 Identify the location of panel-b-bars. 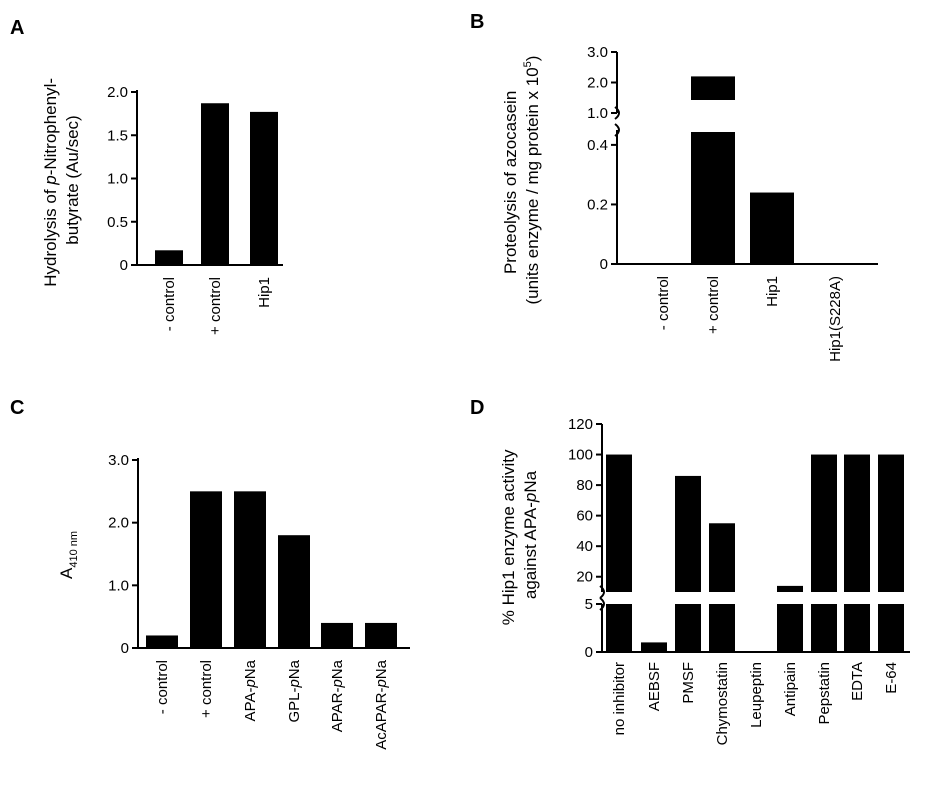
(742, 170).